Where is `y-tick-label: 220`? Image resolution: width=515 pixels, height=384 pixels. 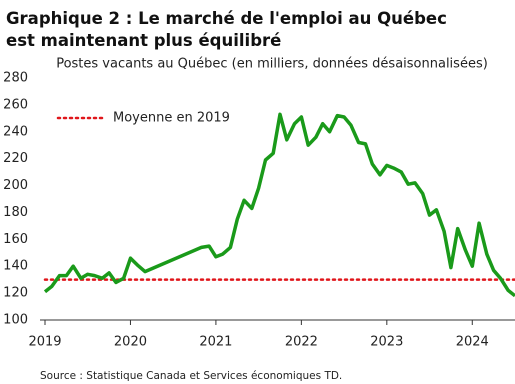 y-tick-label: 220 is located at coordinates (15, 158).